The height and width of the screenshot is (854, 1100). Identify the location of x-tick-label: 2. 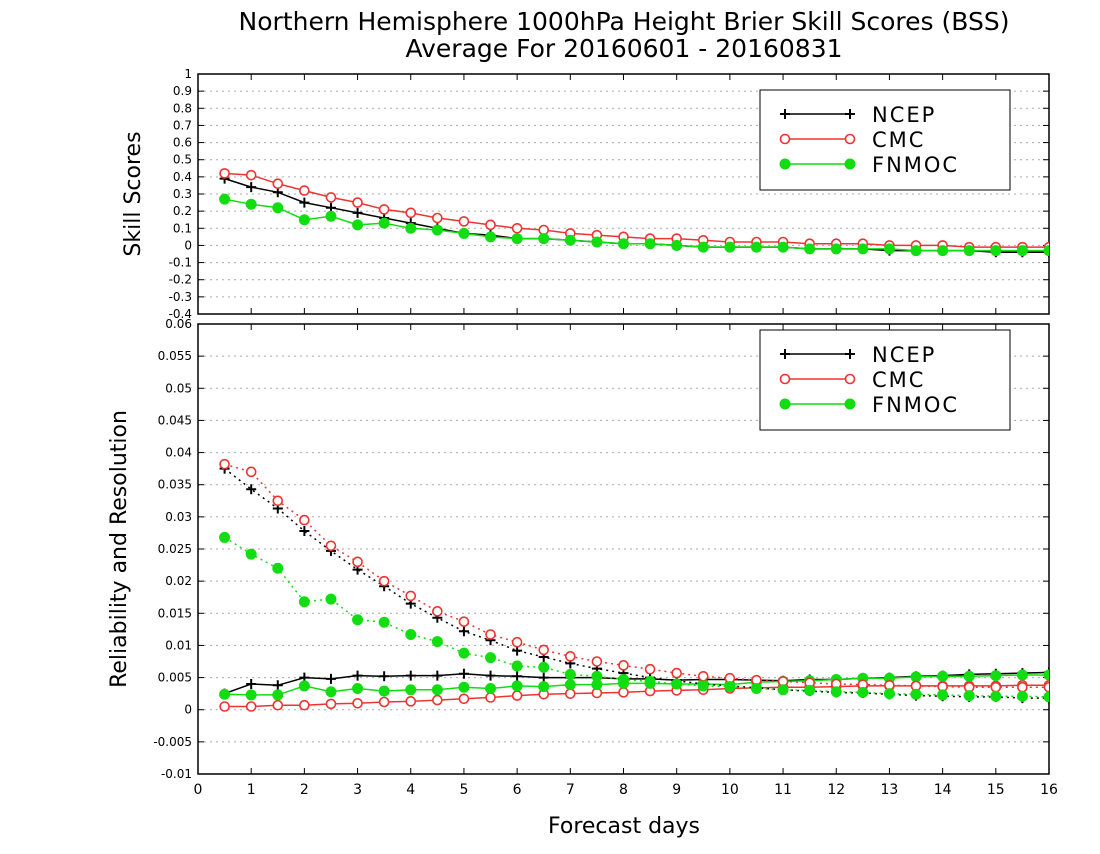
(304, 790).